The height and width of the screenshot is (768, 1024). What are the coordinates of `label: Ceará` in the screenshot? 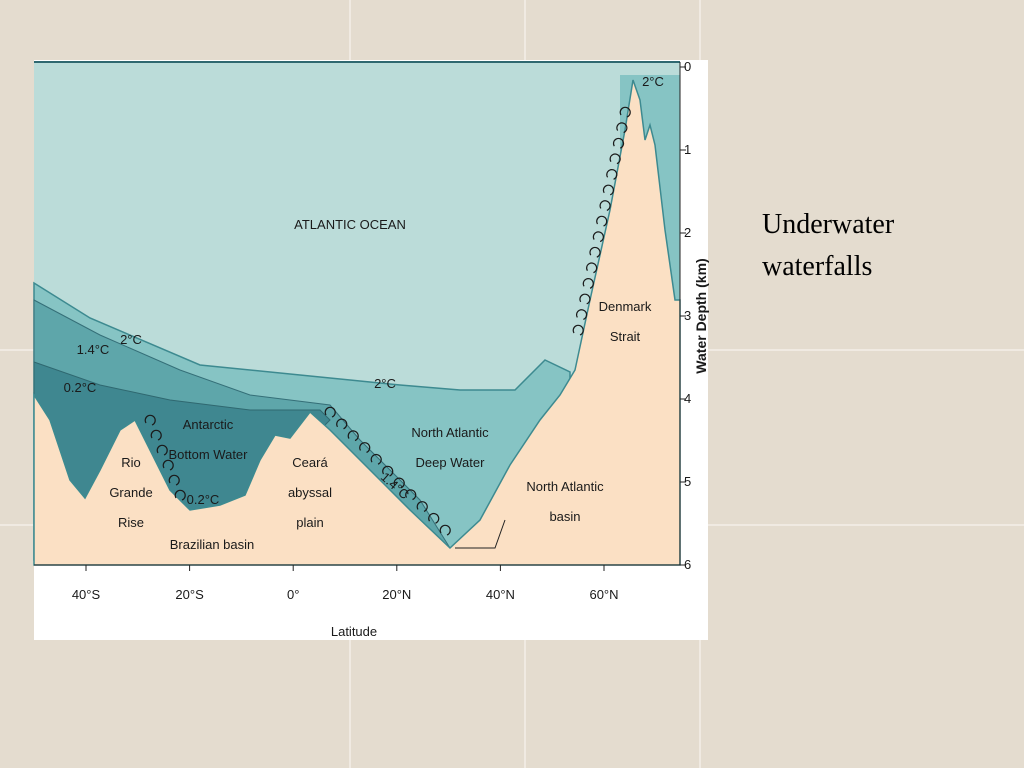 It's located at (310, 462).